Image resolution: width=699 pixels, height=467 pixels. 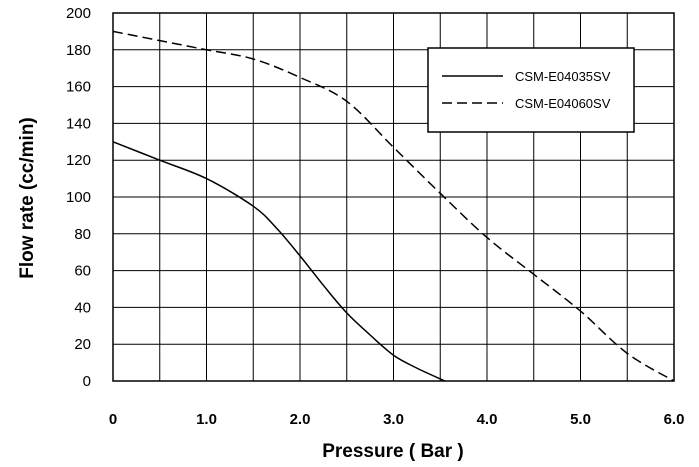 I want to click on x-tick-label: 5.0, so click(x=580, y=419).